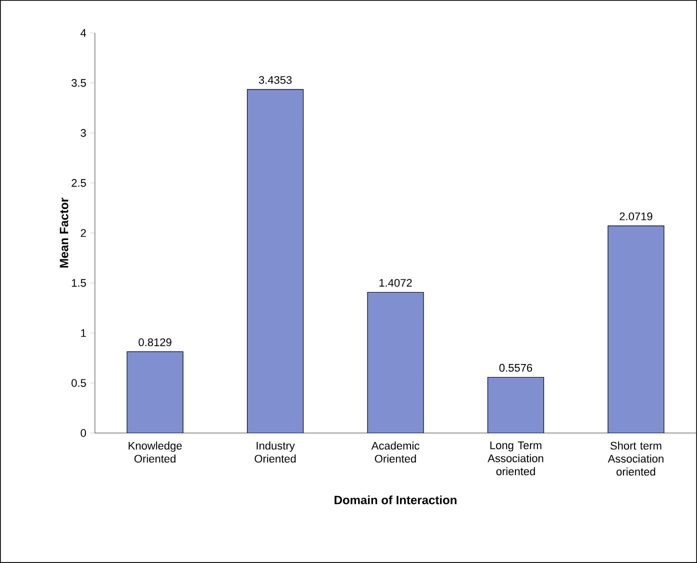 This screenshot has height=563, width=697. I want to click on y-axis-title: Mean Factor, so click(64, 233).